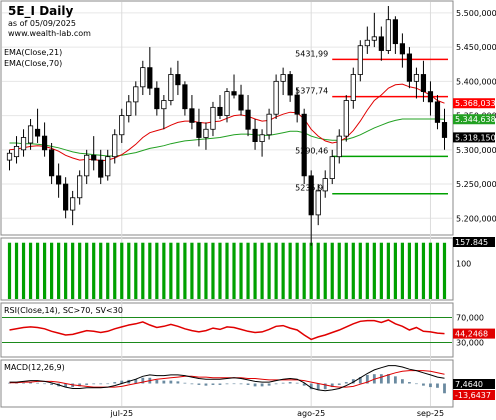 This screenshot has width=496, height=420. I want to click on price-tick-label: 5.250,000, so click(476, 184).